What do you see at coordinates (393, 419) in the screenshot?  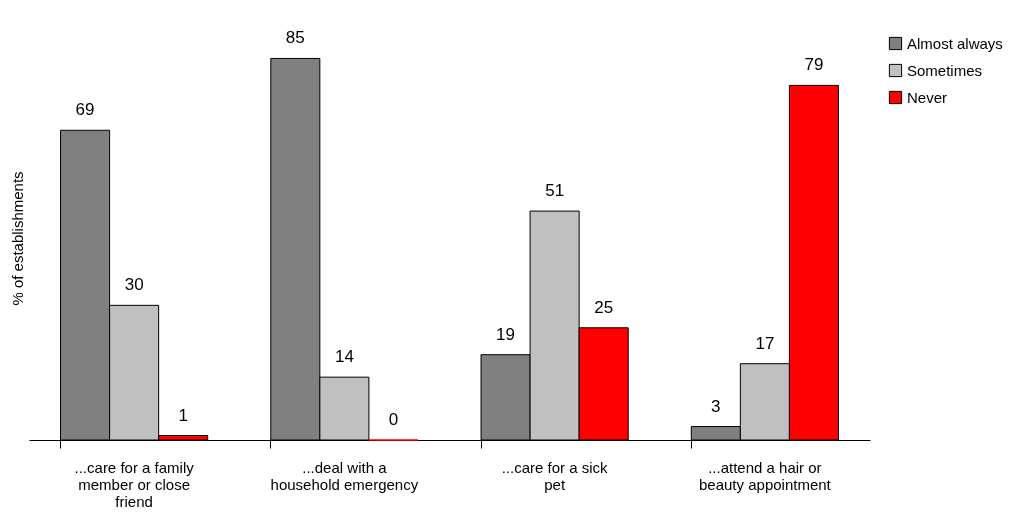 I see `data-label: 0` at bounding box center [393, 419].